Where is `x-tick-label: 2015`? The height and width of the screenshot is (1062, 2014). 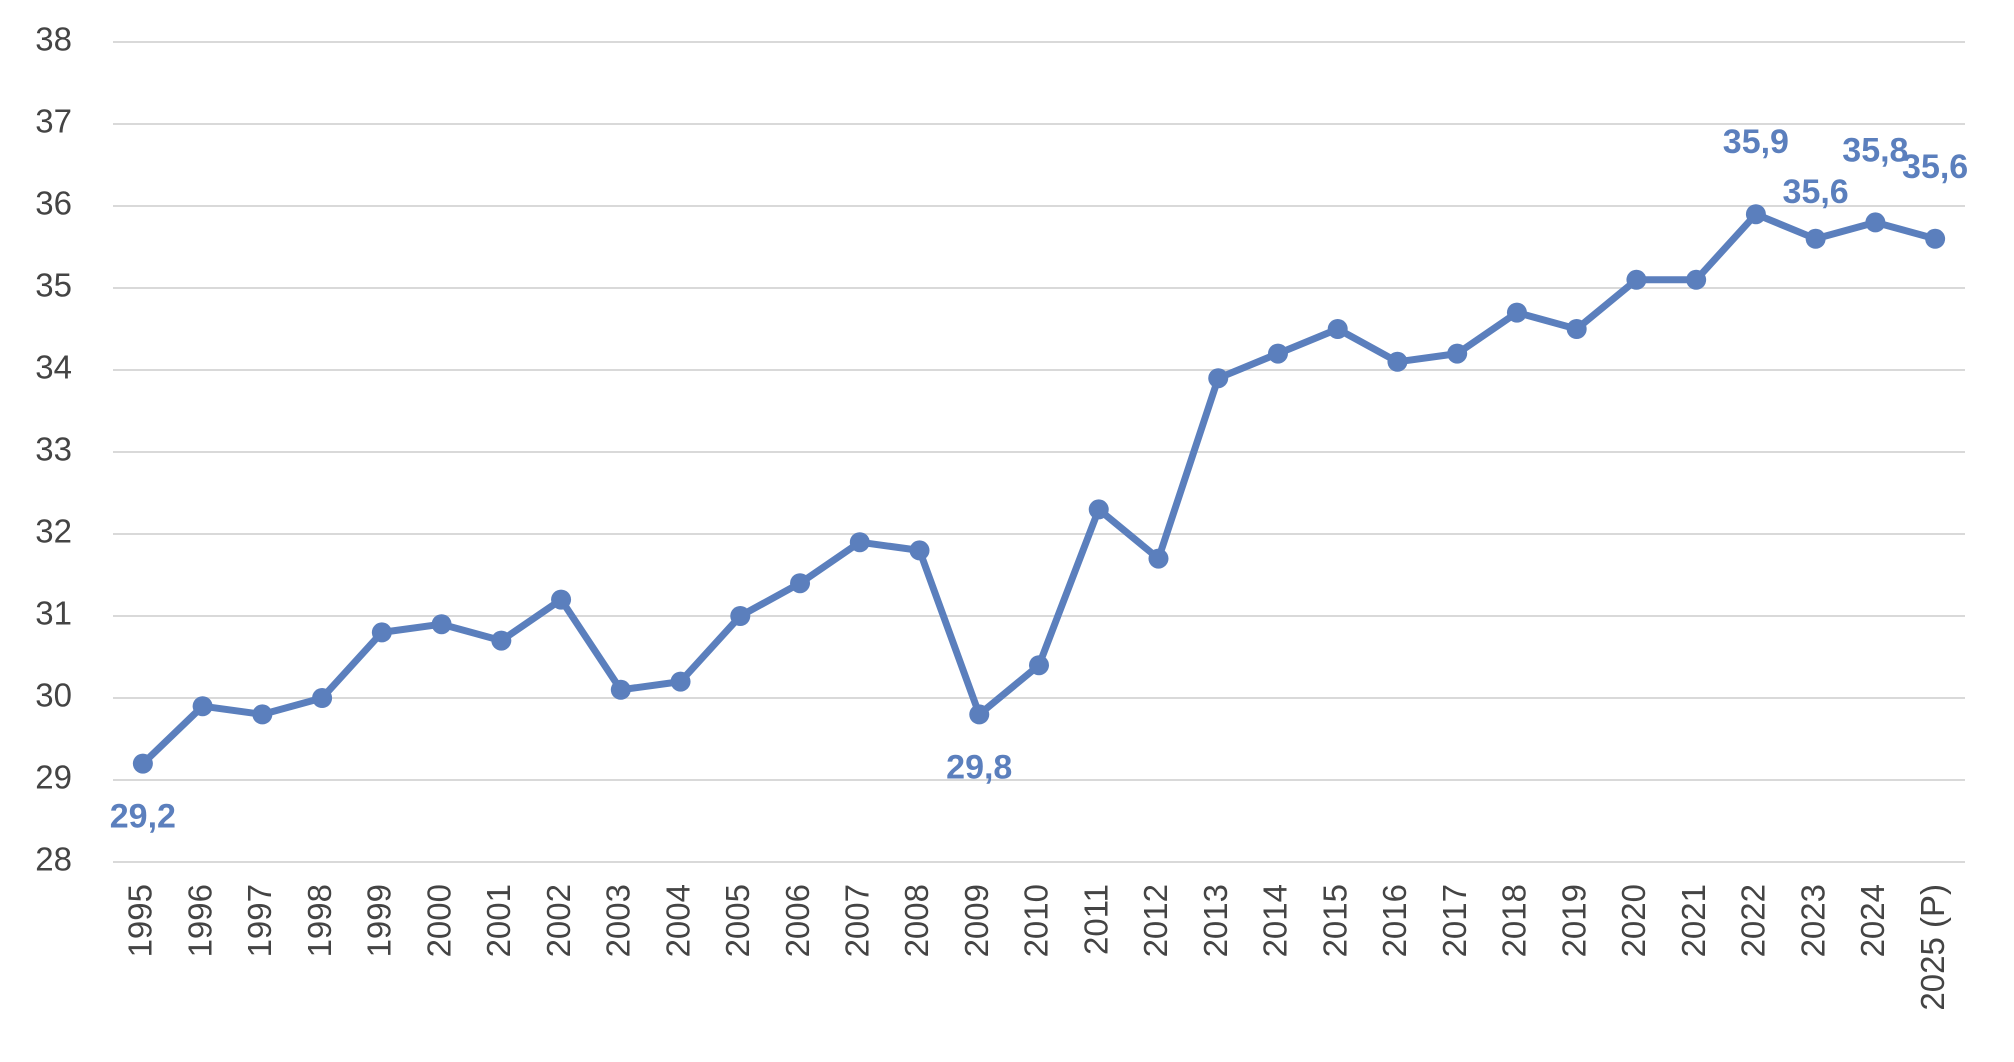
x-tick-label: 2015 is located at coordinates (1334, 920).